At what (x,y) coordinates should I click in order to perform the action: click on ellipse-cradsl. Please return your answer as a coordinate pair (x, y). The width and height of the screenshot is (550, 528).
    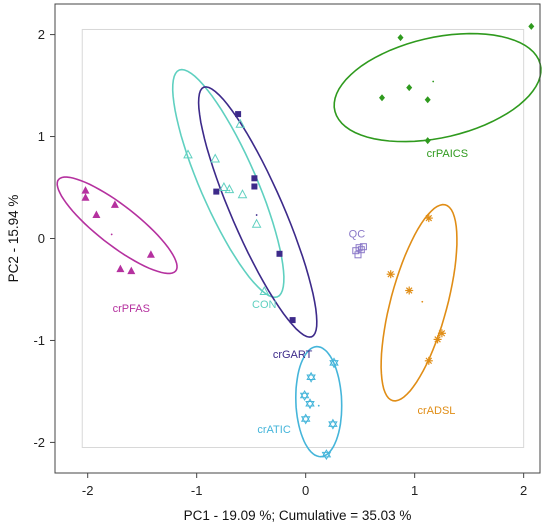
    Looking at the image, I should click on (419, 302).